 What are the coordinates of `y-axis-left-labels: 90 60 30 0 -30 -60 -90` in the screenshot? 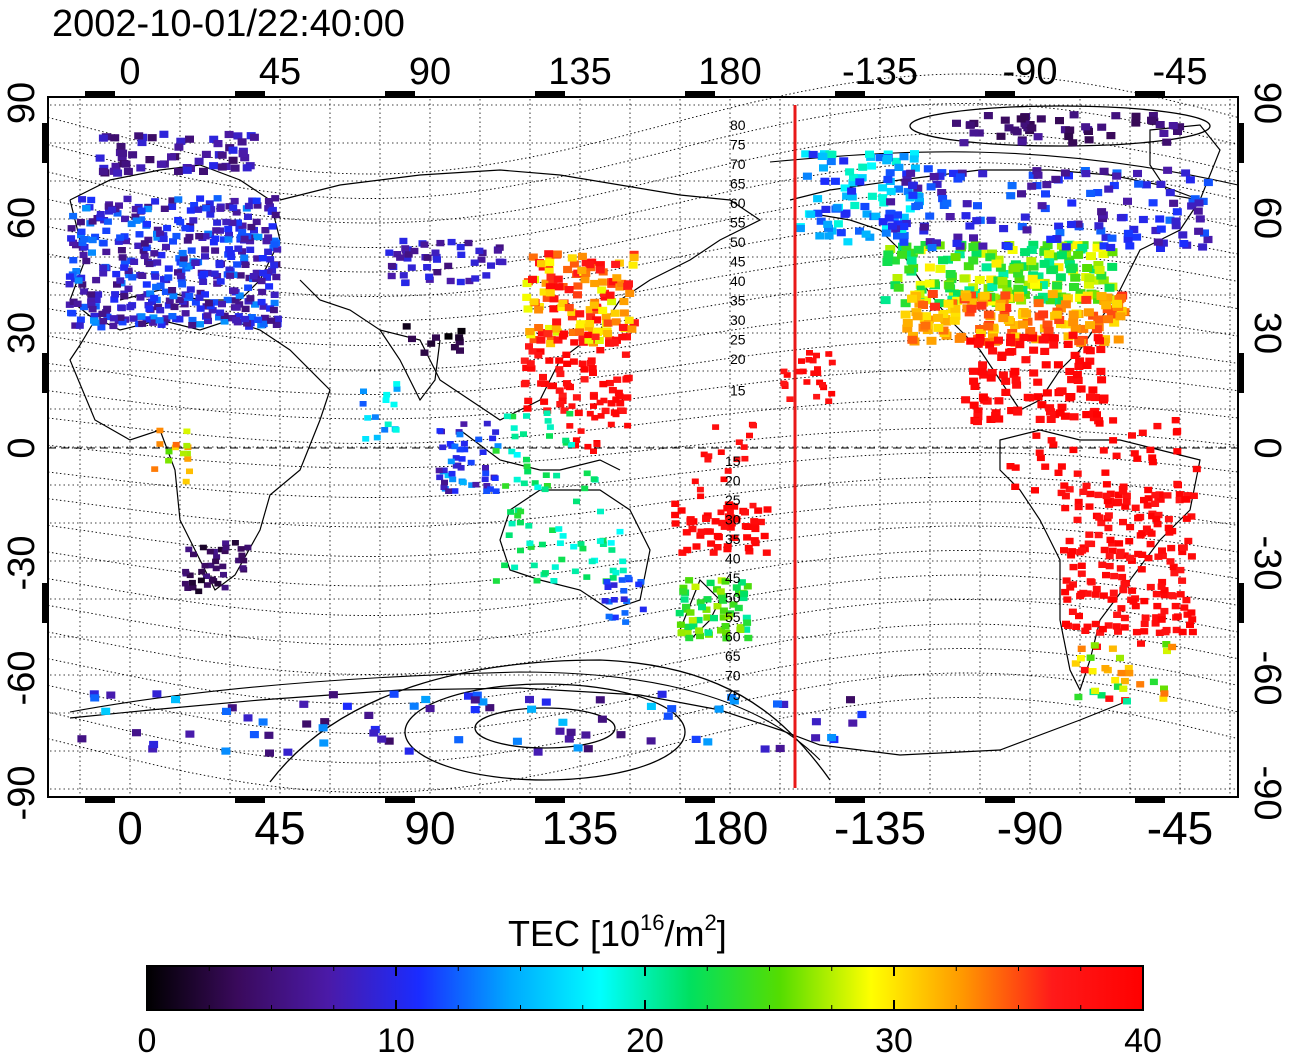 It's located at (22, 451).